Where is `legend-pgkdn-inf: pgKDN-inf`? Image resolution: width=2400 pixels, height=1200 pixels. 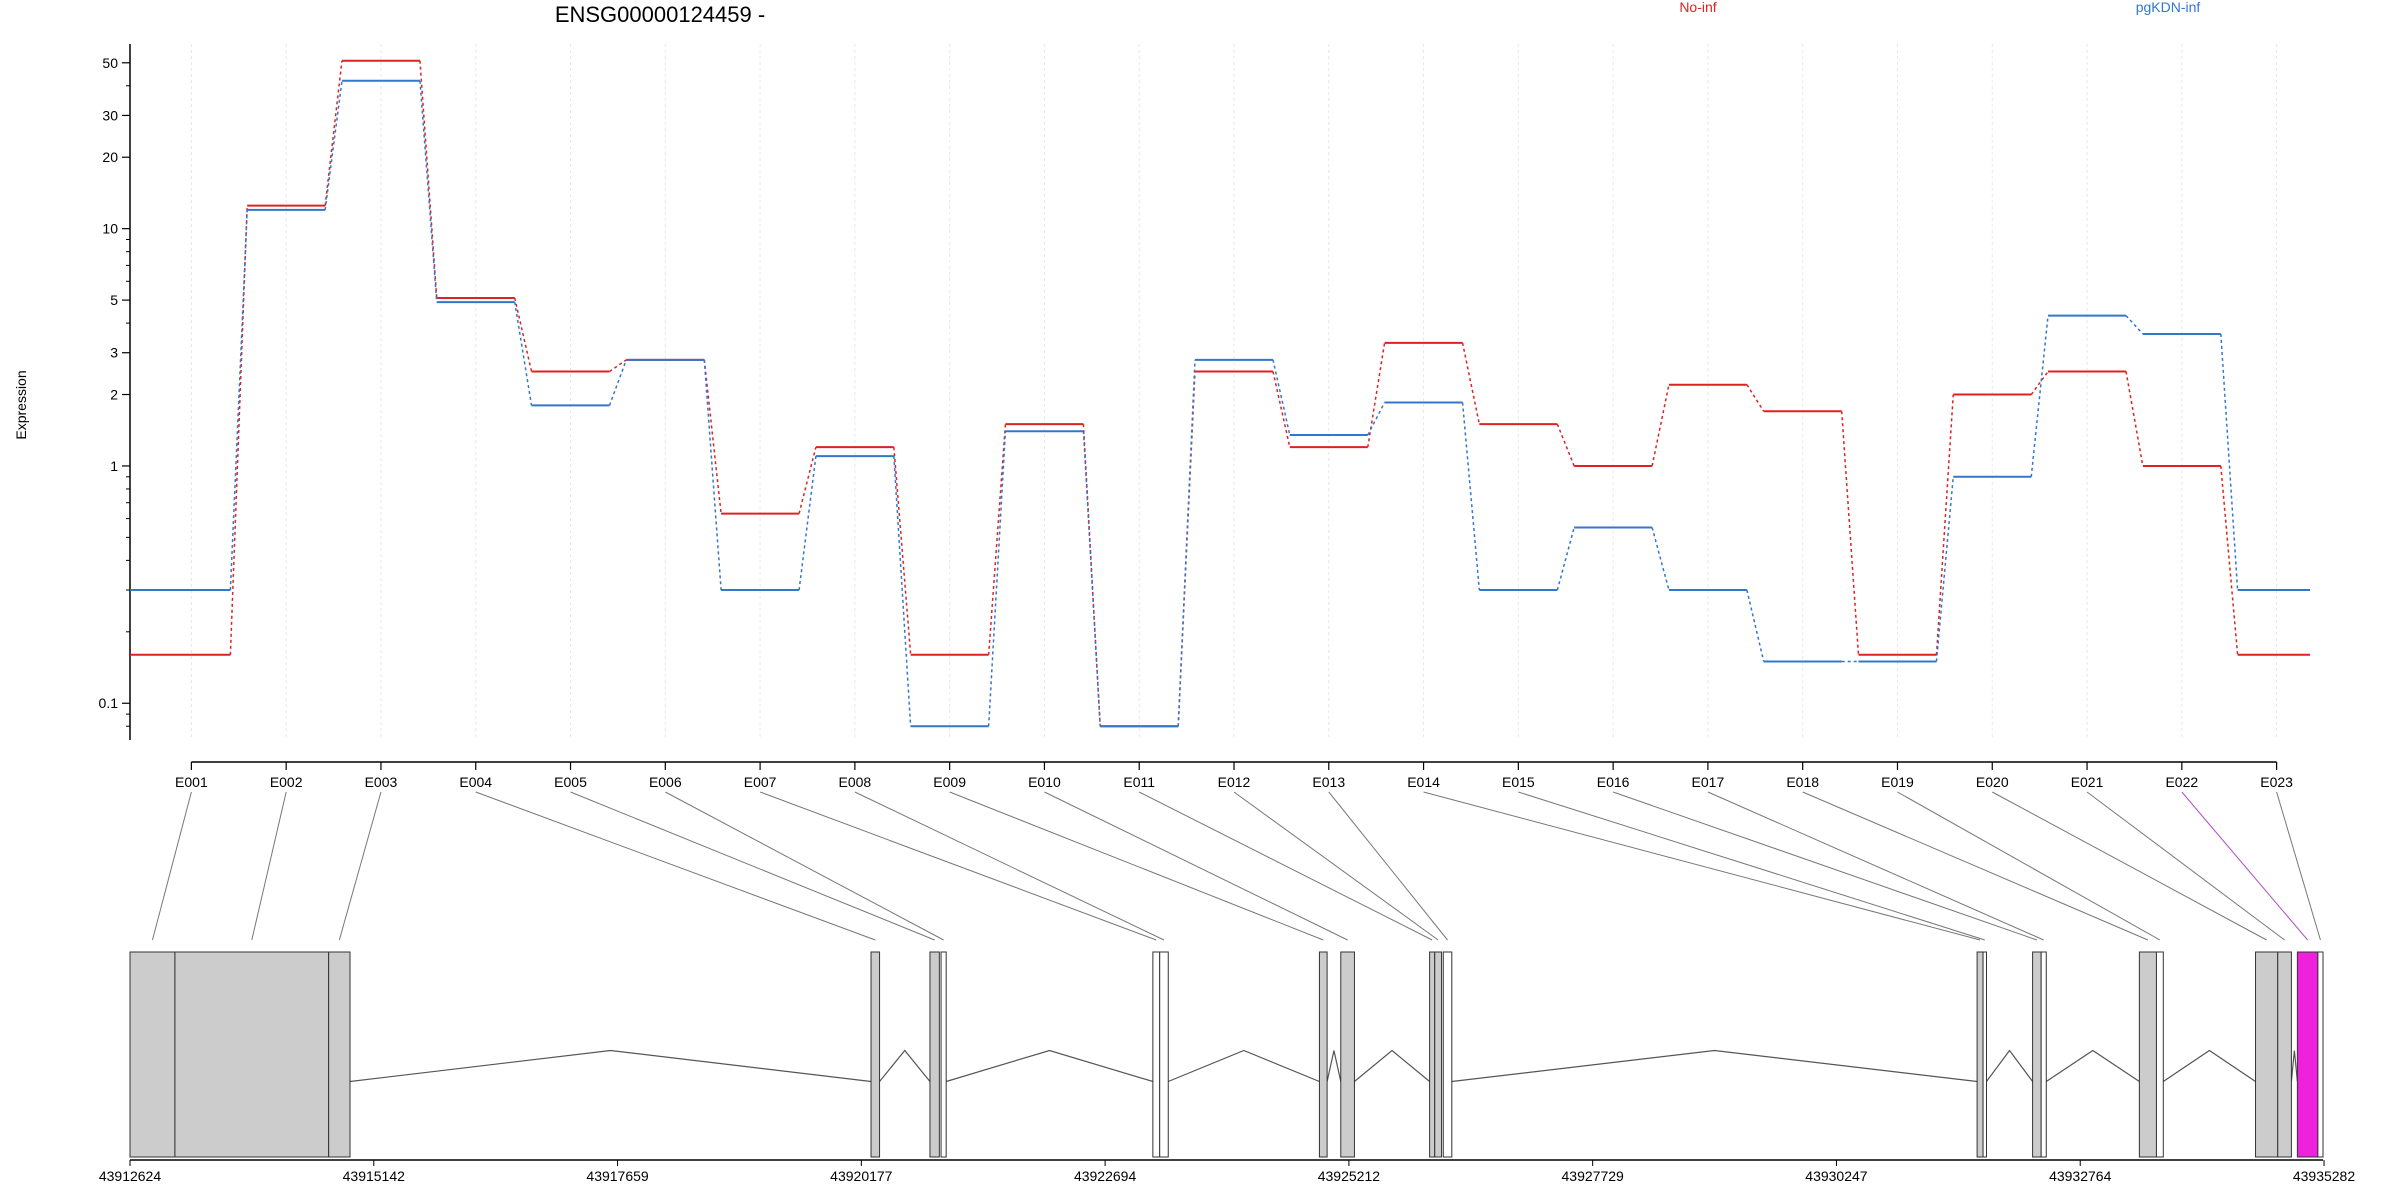
legend-pgkdn-inf: pgKDN-inf is located at coordinates (2168, 7).